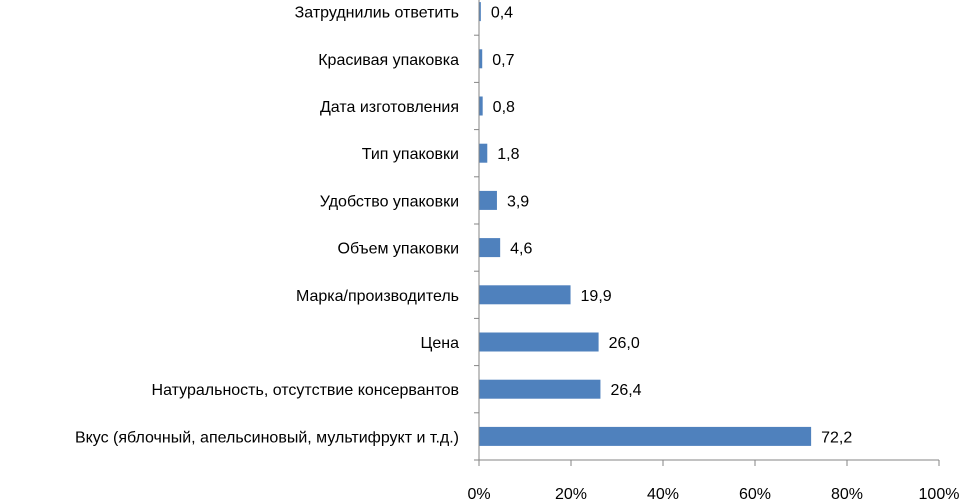  I want to click on category-label: Дата изготовления, so click(389, 107).